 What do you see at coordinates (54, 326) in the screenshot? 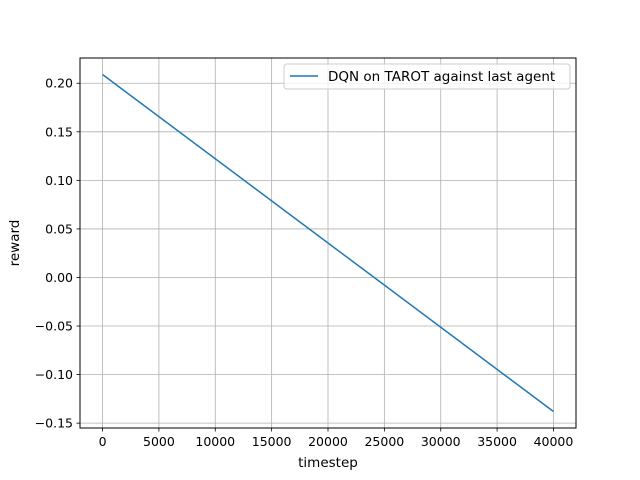
I see `y-tick-label: −0.05` at bounding box center [54, 326].